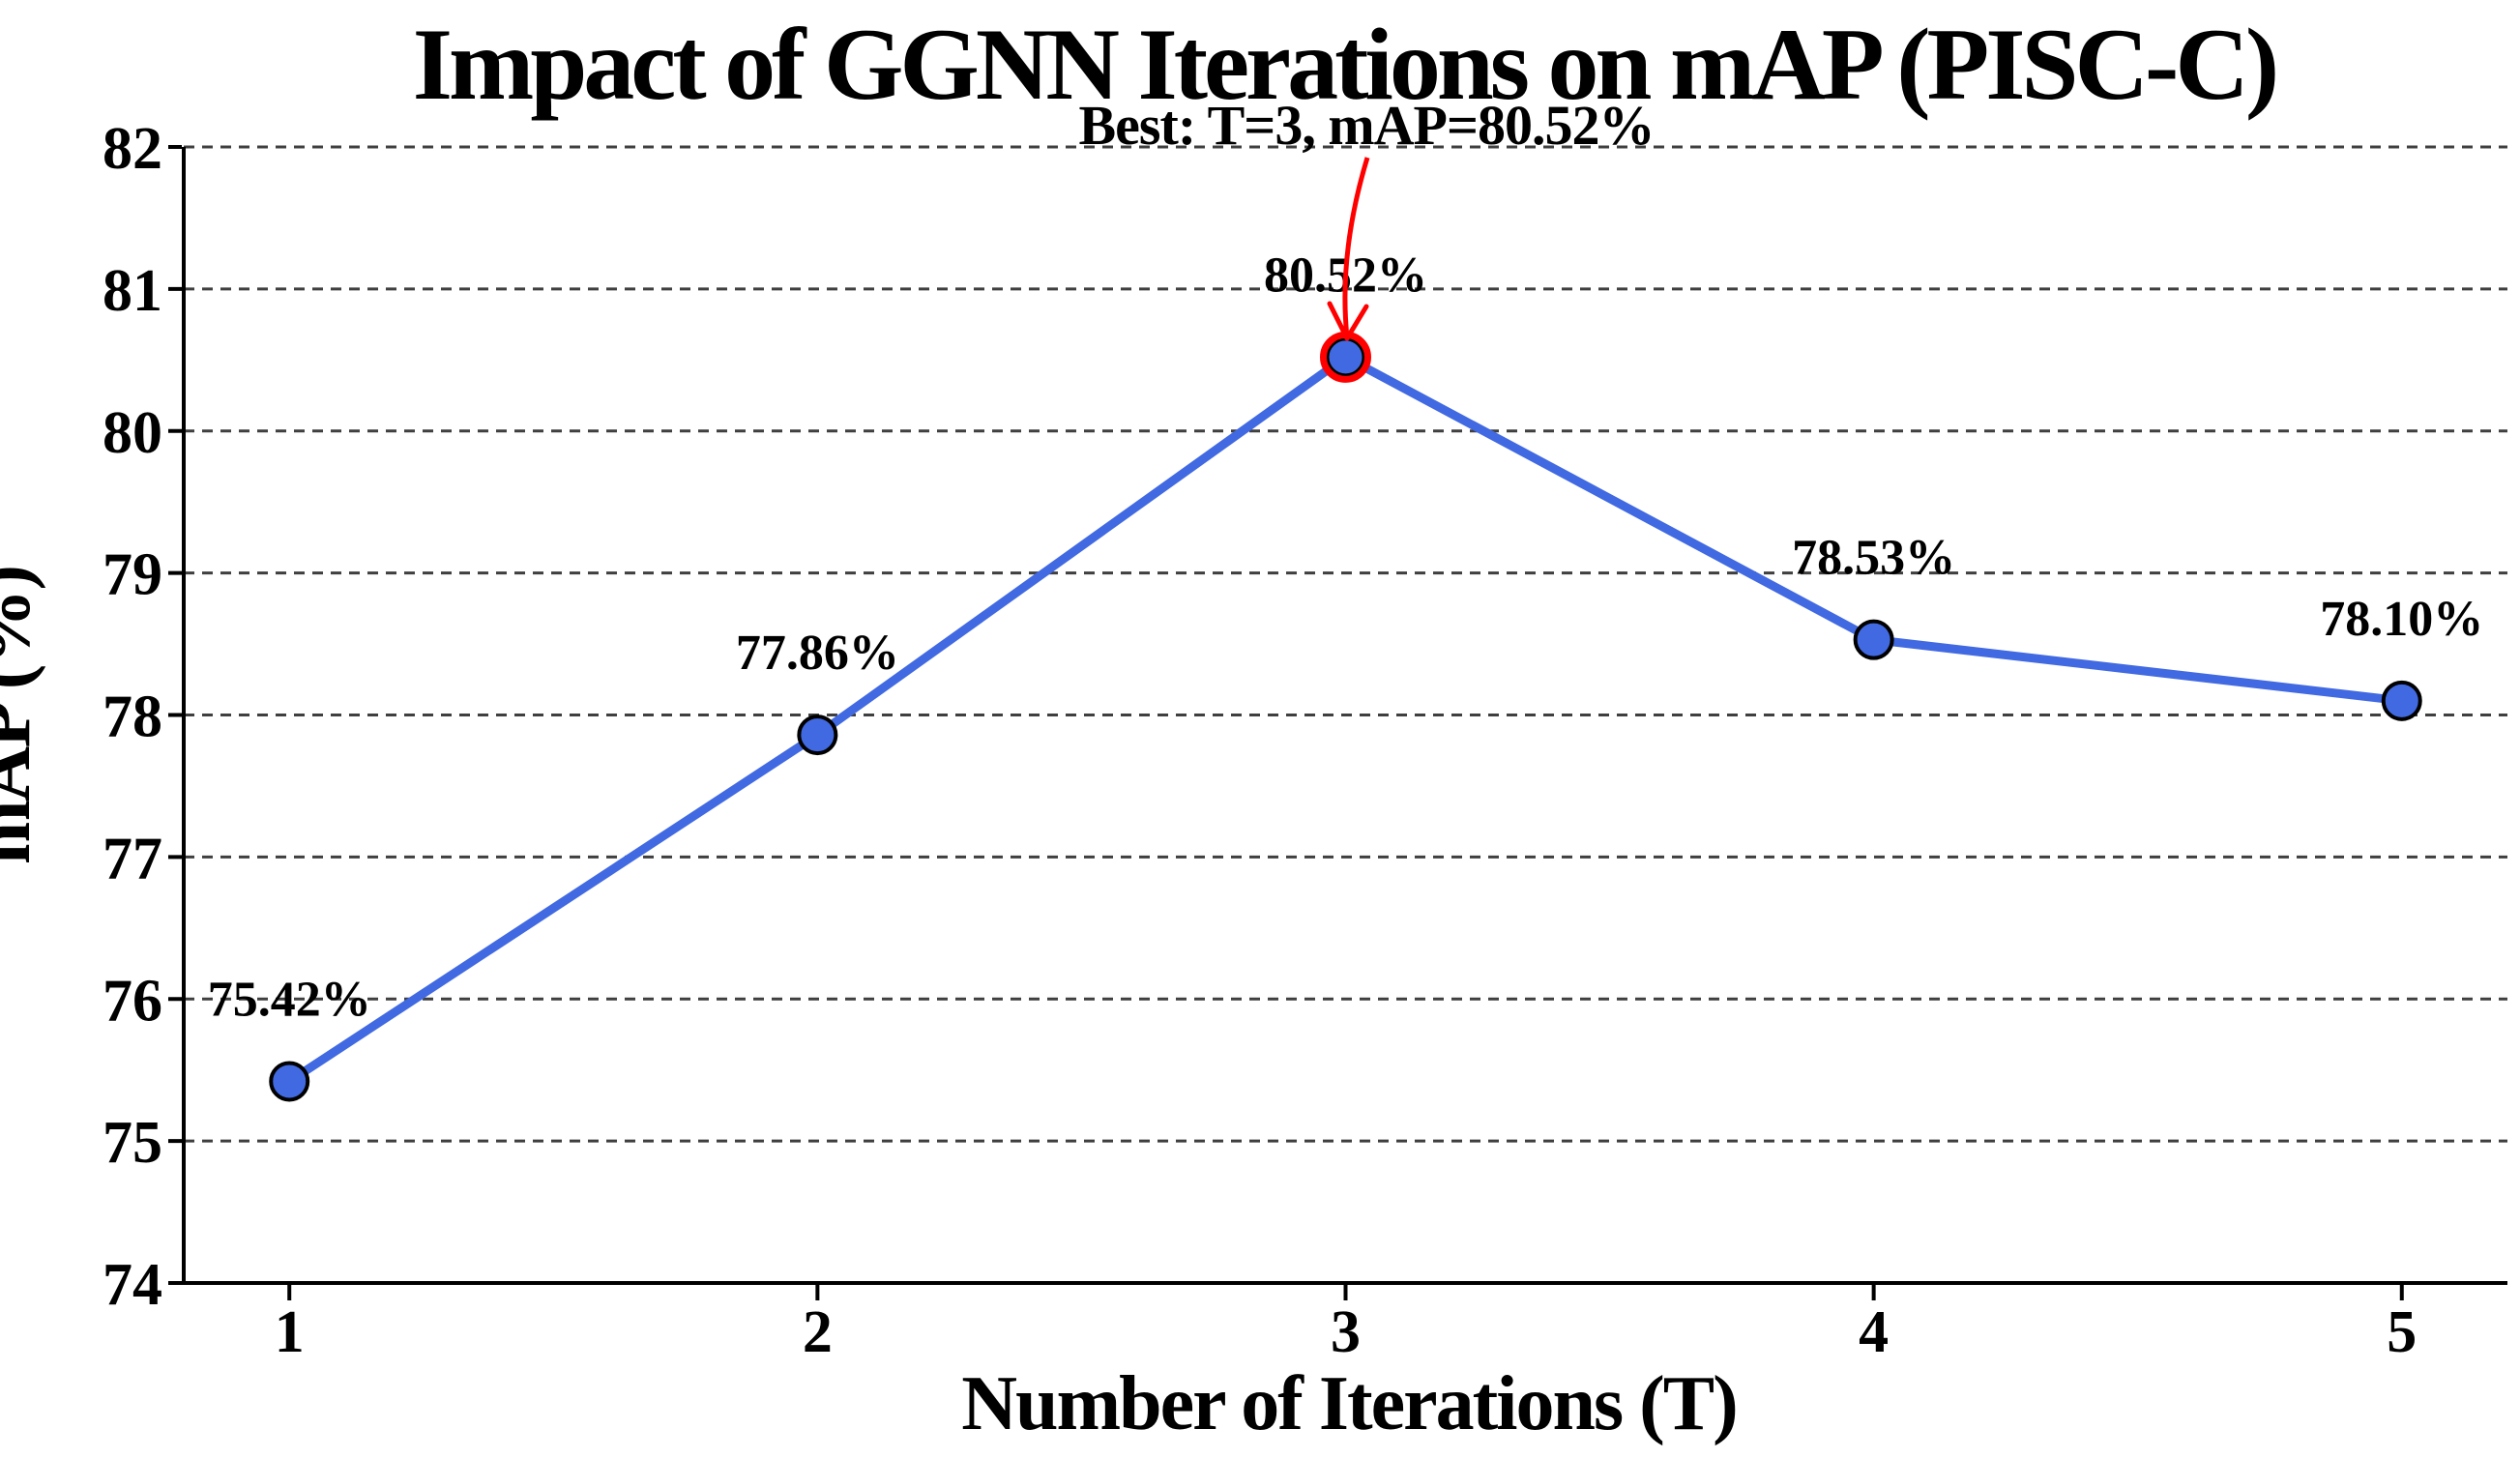 The width and height of the screenshot is (2520, 1458). What do you see at coordinates (290, 999) in the screenshot?
I see `data-point-label: 75.42%` at bounding box center [290, 999].